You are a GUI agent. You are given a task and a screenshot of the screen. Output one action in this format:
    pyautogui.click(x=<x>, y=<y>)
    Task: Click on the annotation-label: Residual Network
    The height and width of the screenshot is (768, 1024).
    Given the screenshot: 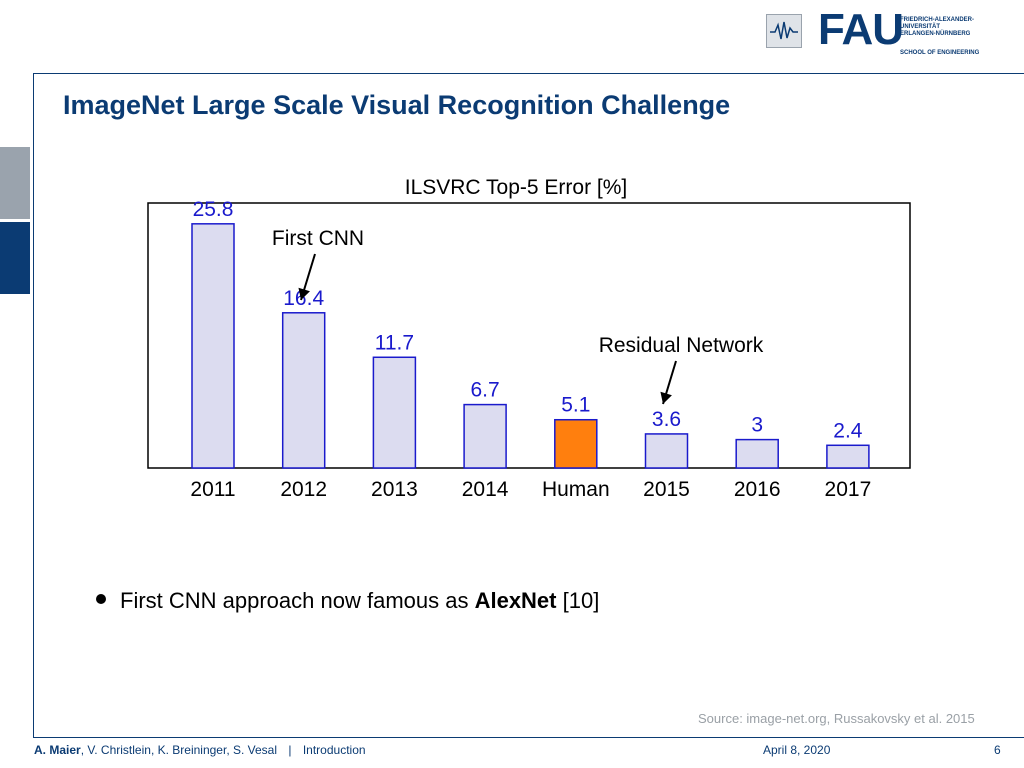 What is the action you would take?
    pyautogui.click(x=681, y=345)
    